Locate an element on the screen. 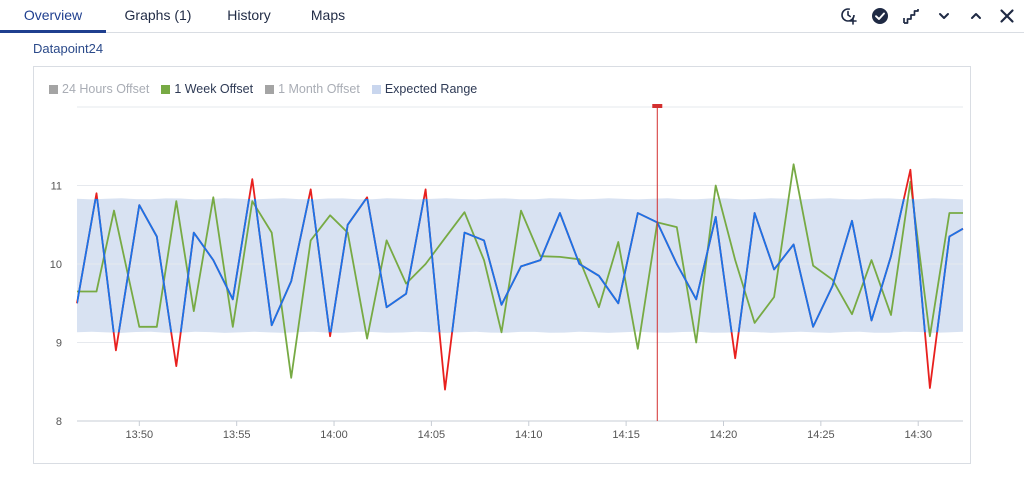 The height and width of the screenshot is (481, 1024). x-tick-label: 14:20 is located at coordinates (724, 435).